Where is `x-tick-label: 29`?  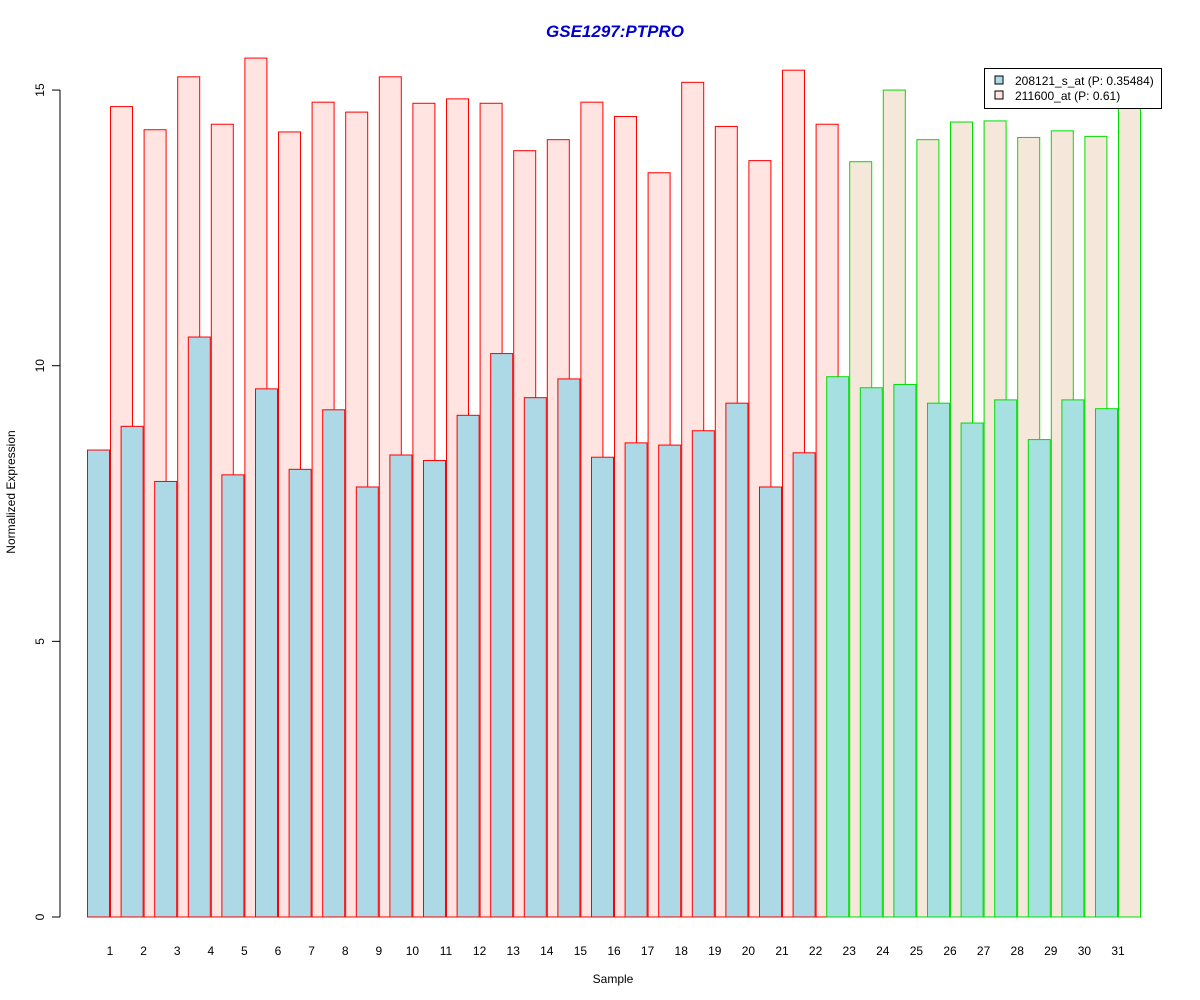 x-tick-label: 29 is located at coordinates (1051, 951).